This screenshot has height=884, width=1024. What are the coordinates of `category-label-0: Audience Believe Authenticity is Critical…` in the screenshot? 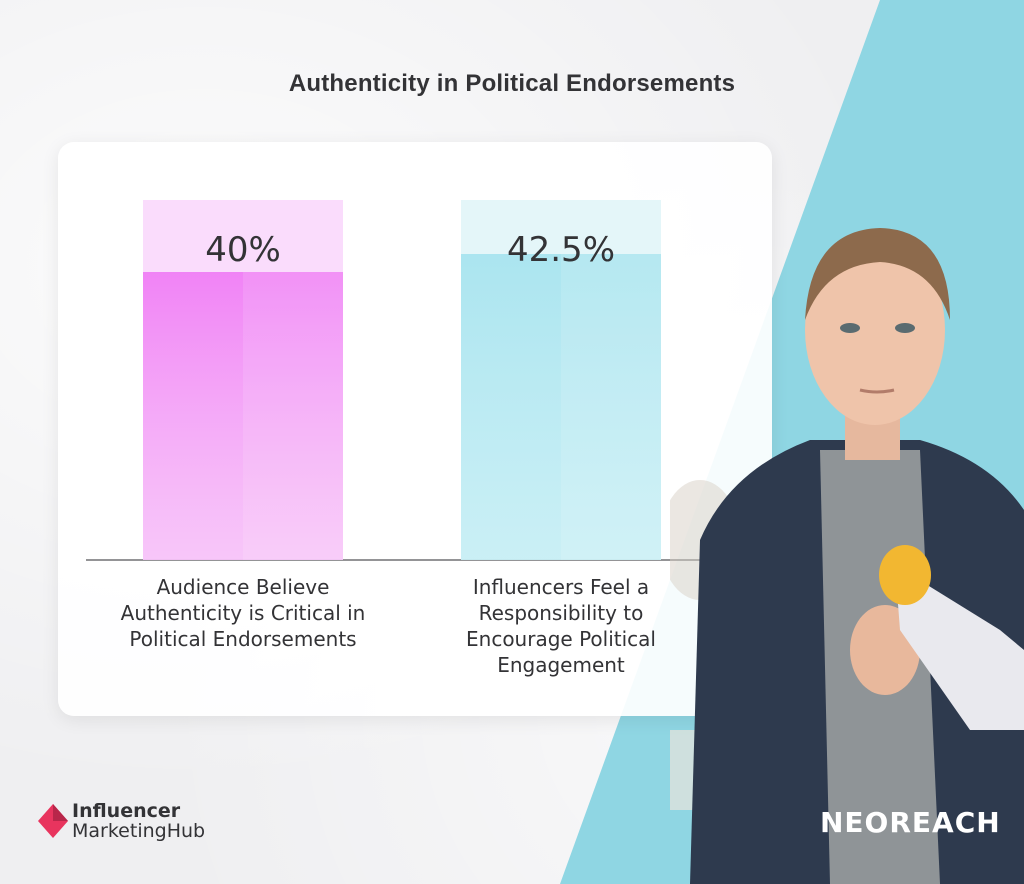 It's located at (243, 613).